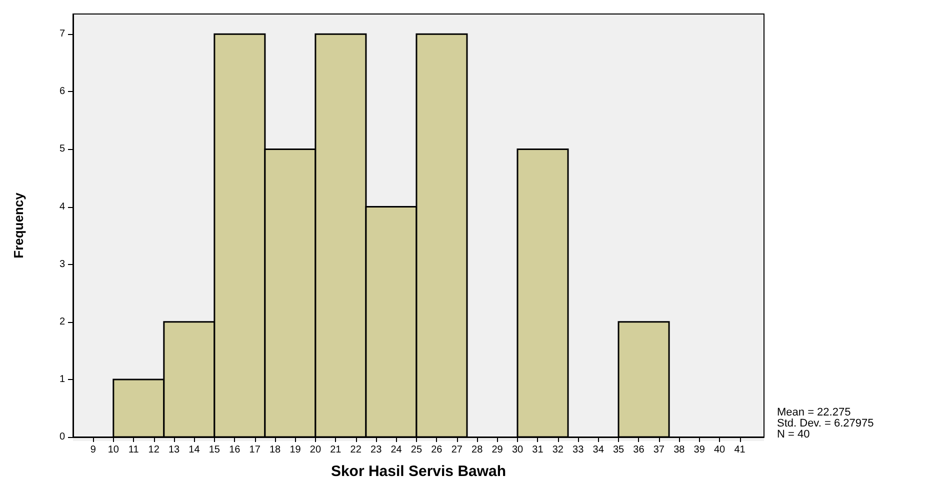 The height and width of the screenshot is (484, 928). What do you see at coordinates (174, 450) in the screenshot?
I see `x-tick-label: 13` at bounding box center [174, 450].